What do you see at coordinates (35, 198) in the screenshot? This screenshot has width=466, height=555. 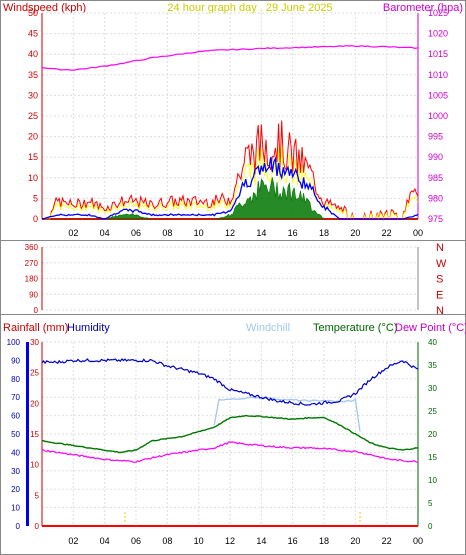 I see `windspeed-tick-label: 5` at bounding box center [35, 198].